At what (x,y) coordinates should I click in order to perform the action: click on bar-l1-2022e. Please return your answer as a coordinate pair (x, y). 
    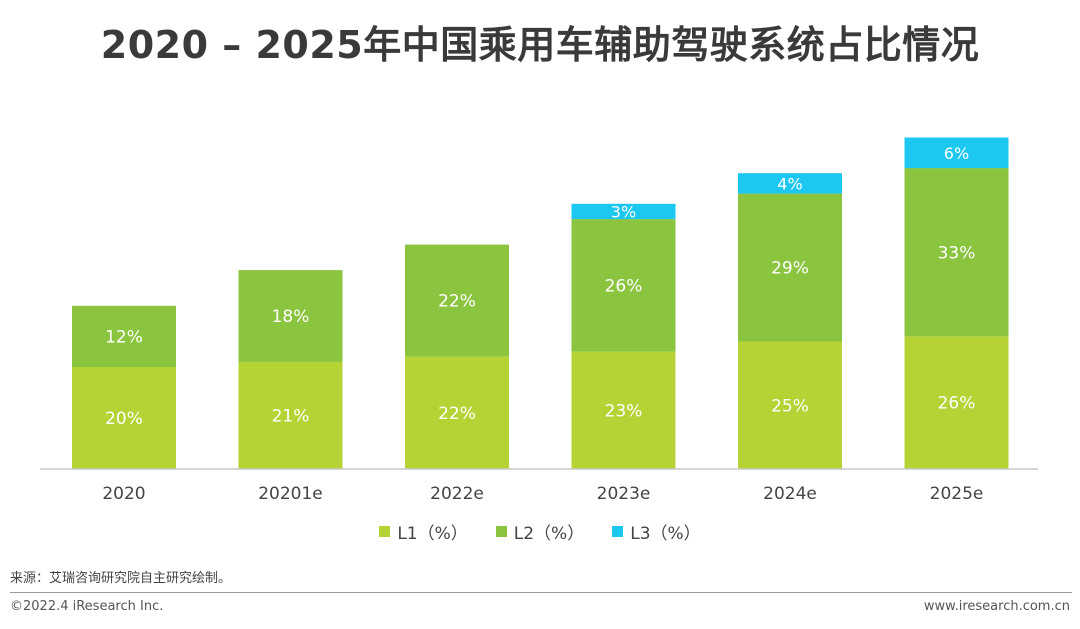
    Looking at the image, I should click on (457, 412).